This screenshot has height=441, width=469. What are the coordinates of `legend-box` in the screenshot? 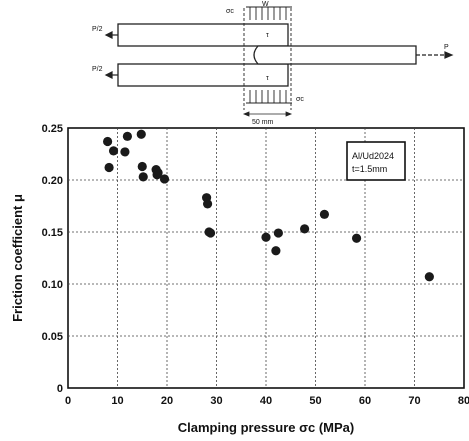 It's located at (376, 161).